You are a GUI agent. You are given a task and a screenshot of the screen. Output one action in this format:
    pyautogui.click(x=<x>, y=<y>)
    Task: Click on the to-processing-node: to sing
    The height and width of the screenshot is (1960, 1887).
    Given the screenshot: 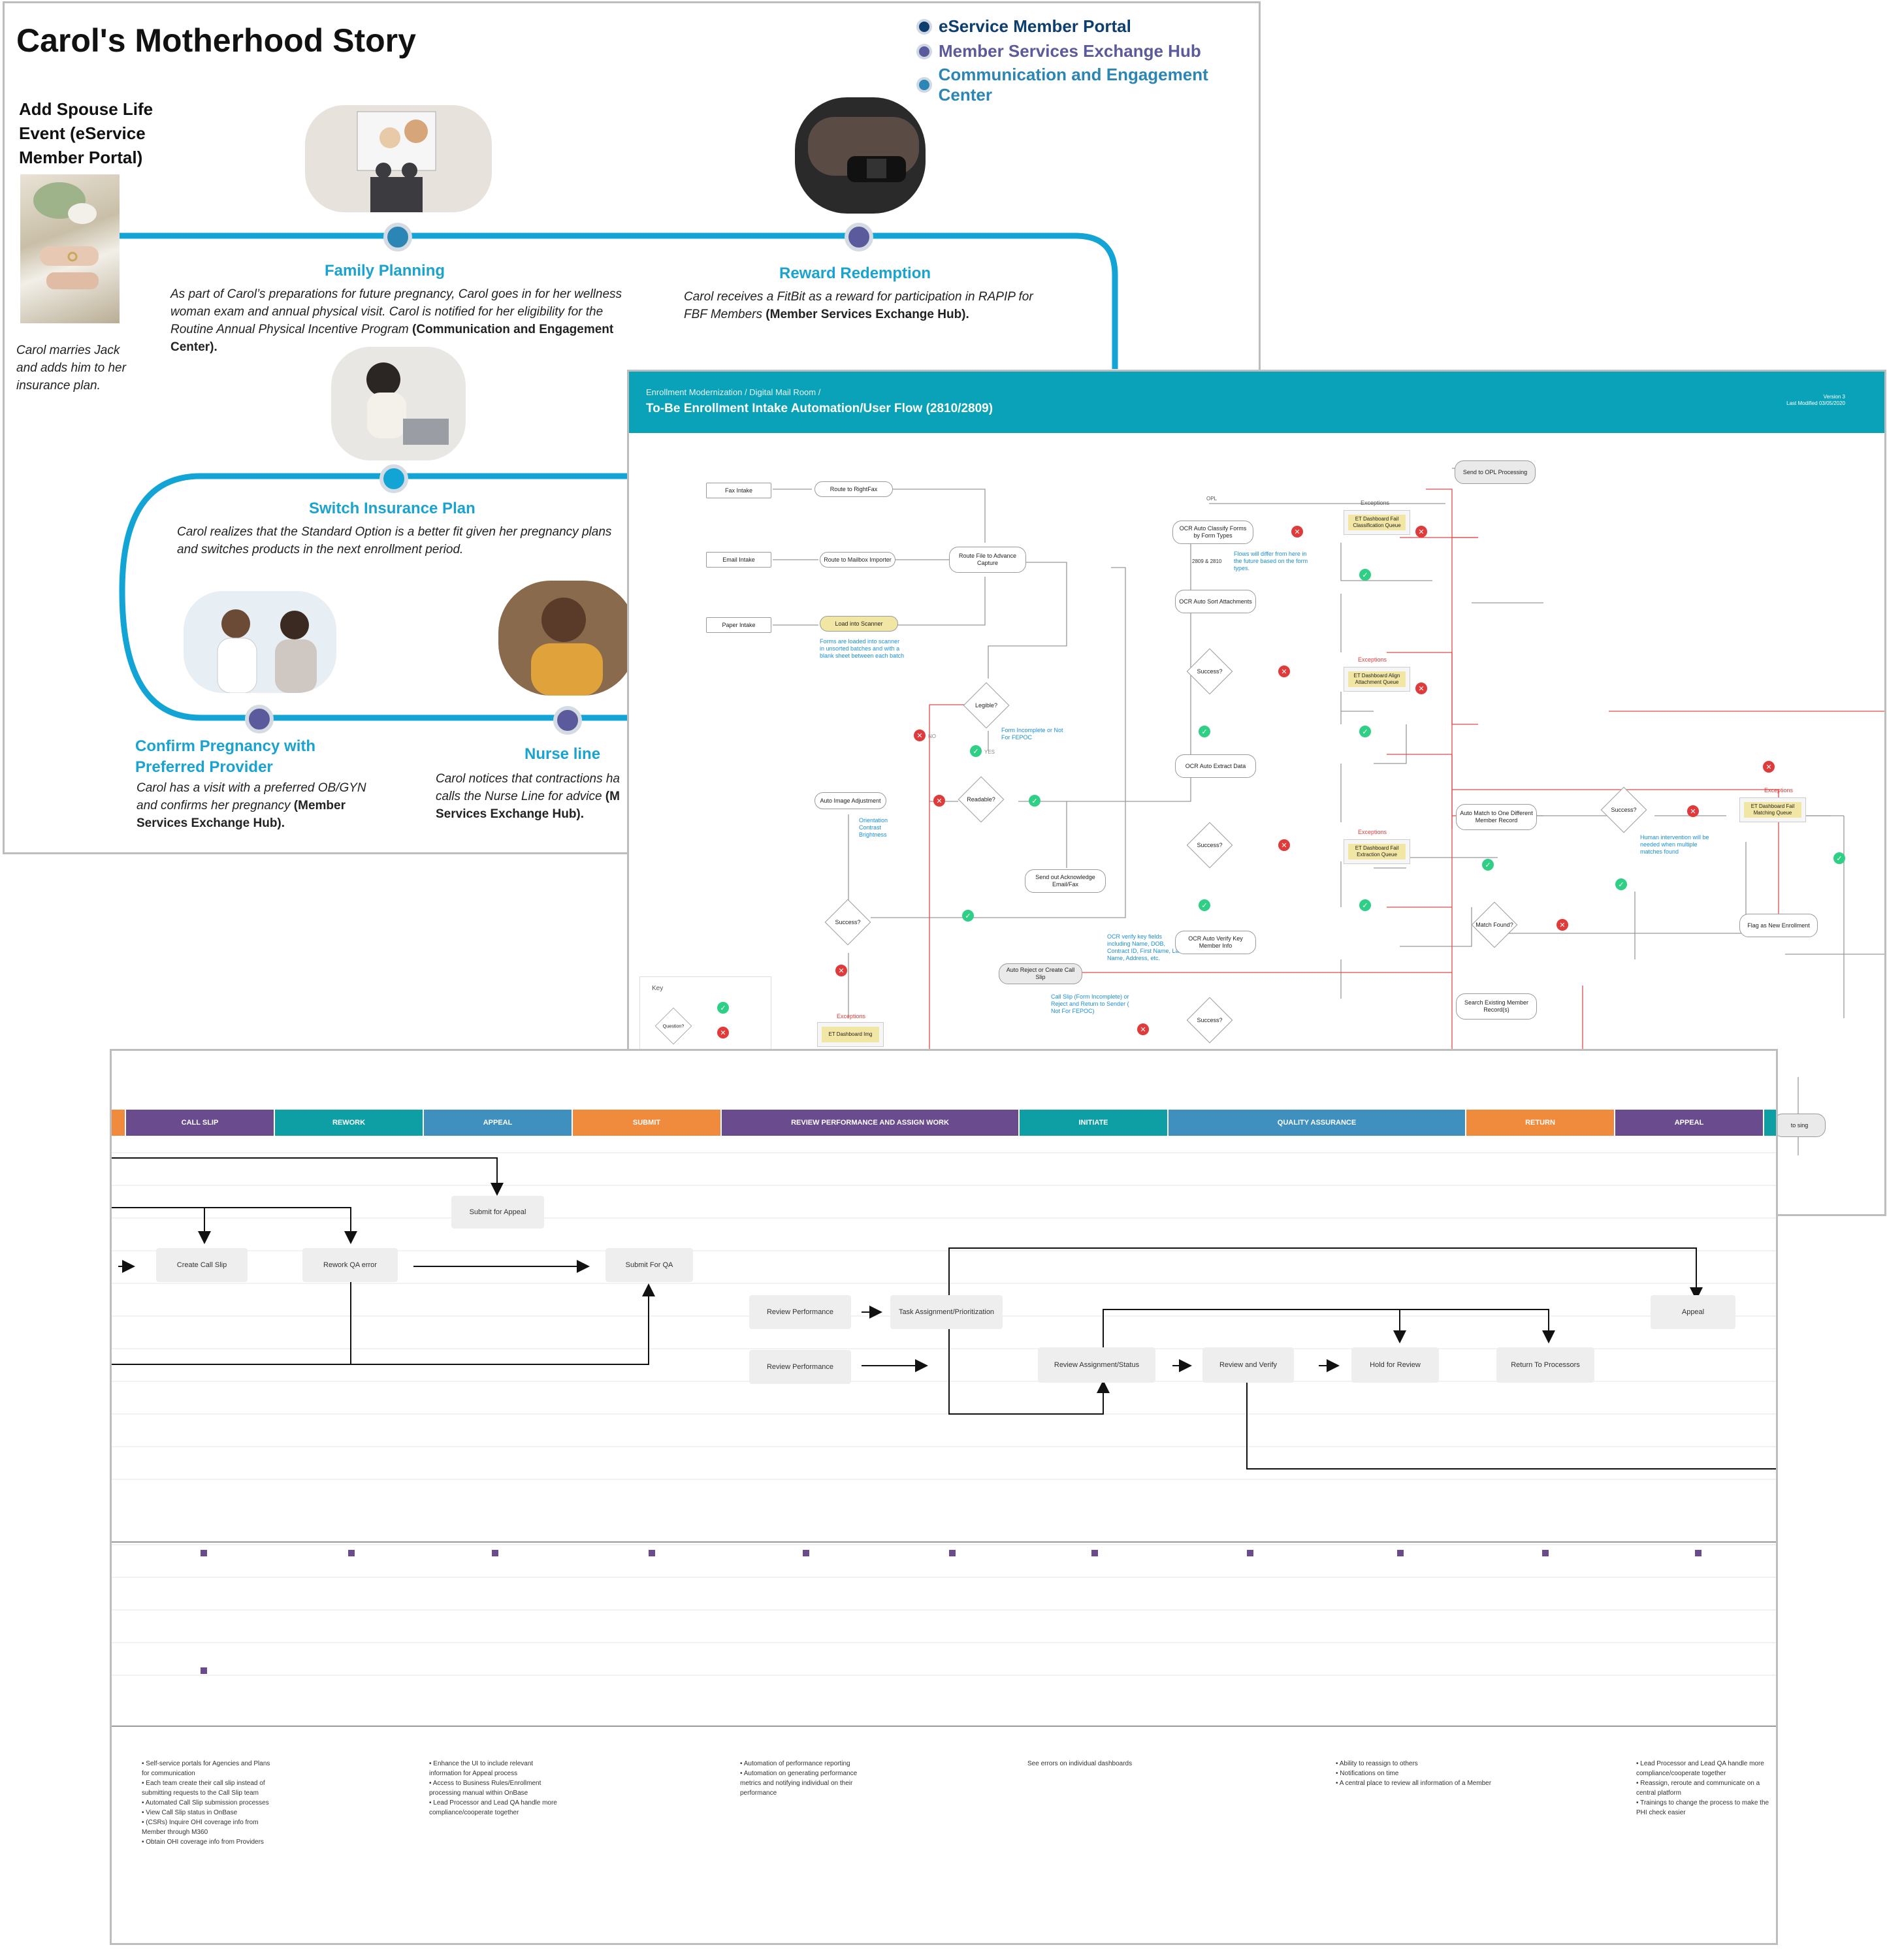 What is the action you would take?
    pyautogui.click(x=1799, y=1125)
    